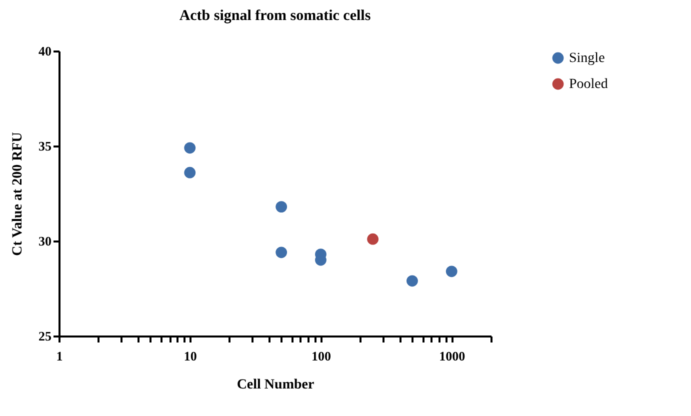  What do you see at coordinates (45, 51) in the screenshot?
I see `y-tick-label: 40` at bounding box center [45, 51].